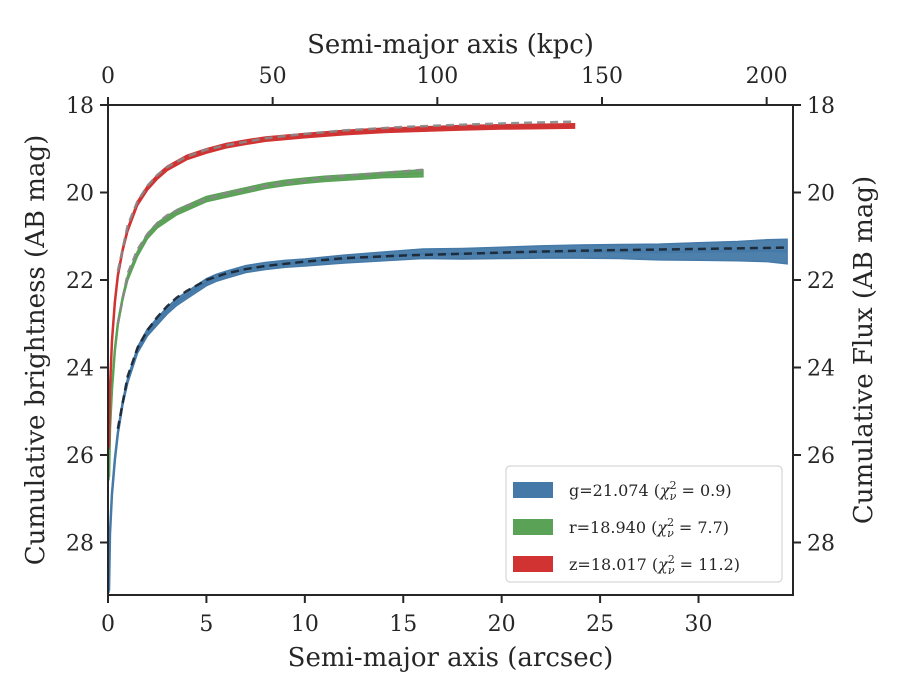 The image size is (900, 700). What do you see at coordinates (821, 456) in the screenshot?
I see `y2-tick-label: 26` at bounding box center [821, 456].